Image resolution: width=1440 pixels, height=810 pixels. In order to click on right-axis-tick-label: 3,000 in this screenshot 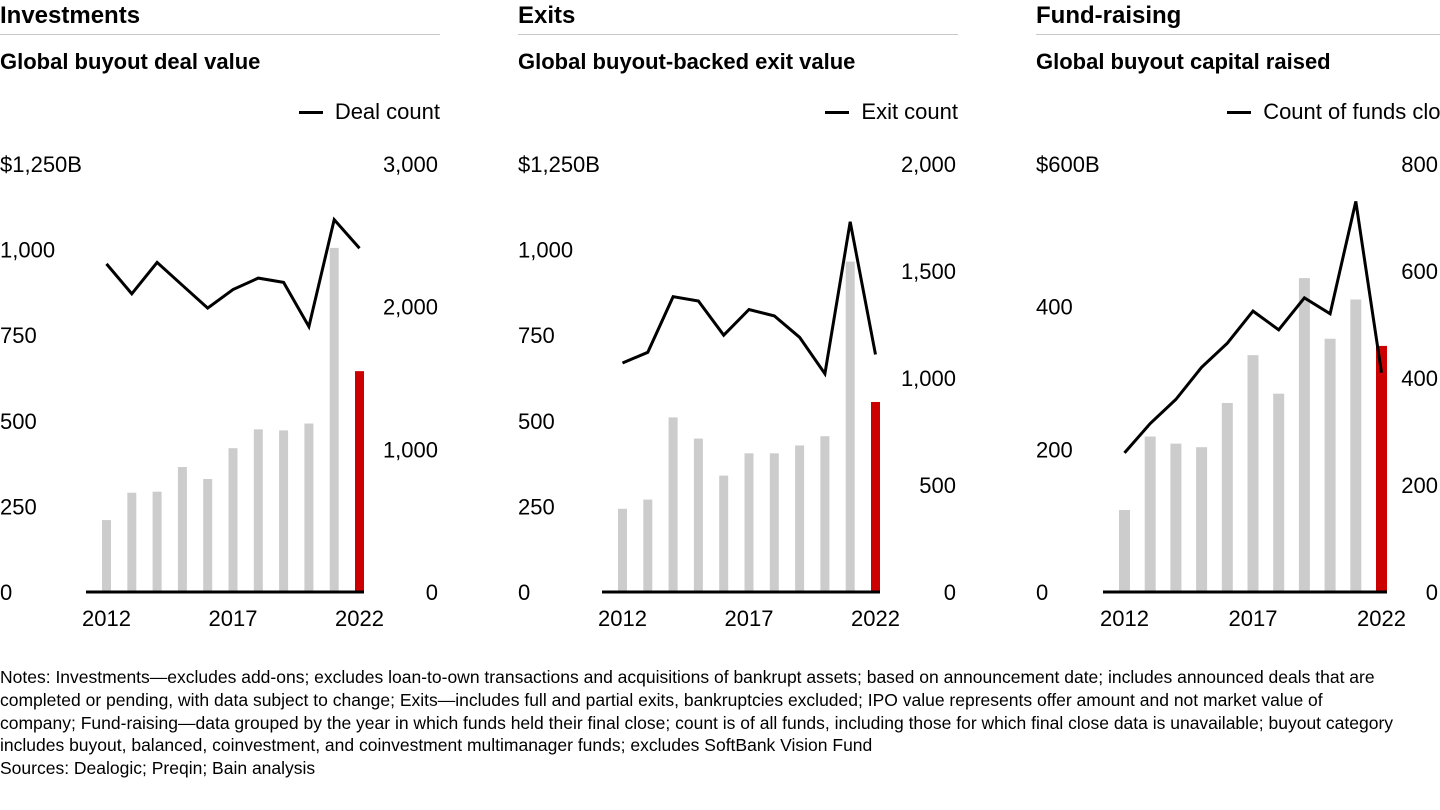, I will do `click(410, 164)`.